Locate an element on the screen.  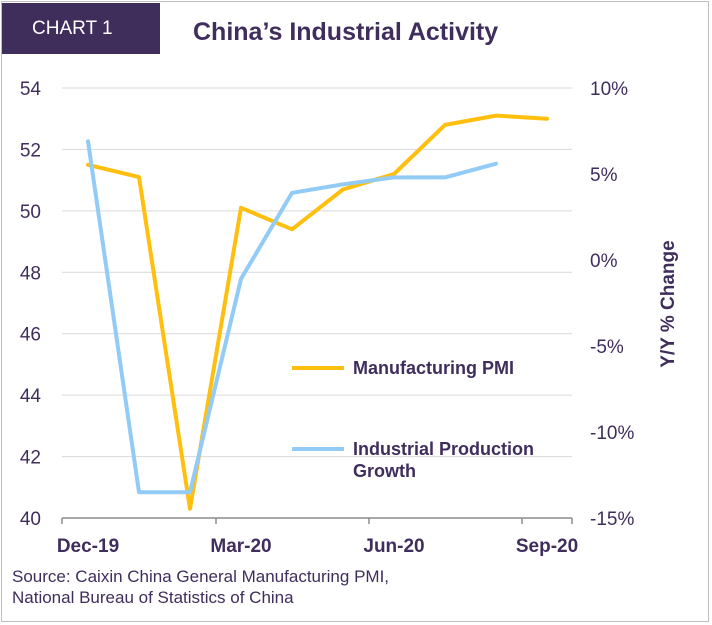
legend-label-manufacturing-pmi: Manufacturing PMI is located at coordinates (433, 368).